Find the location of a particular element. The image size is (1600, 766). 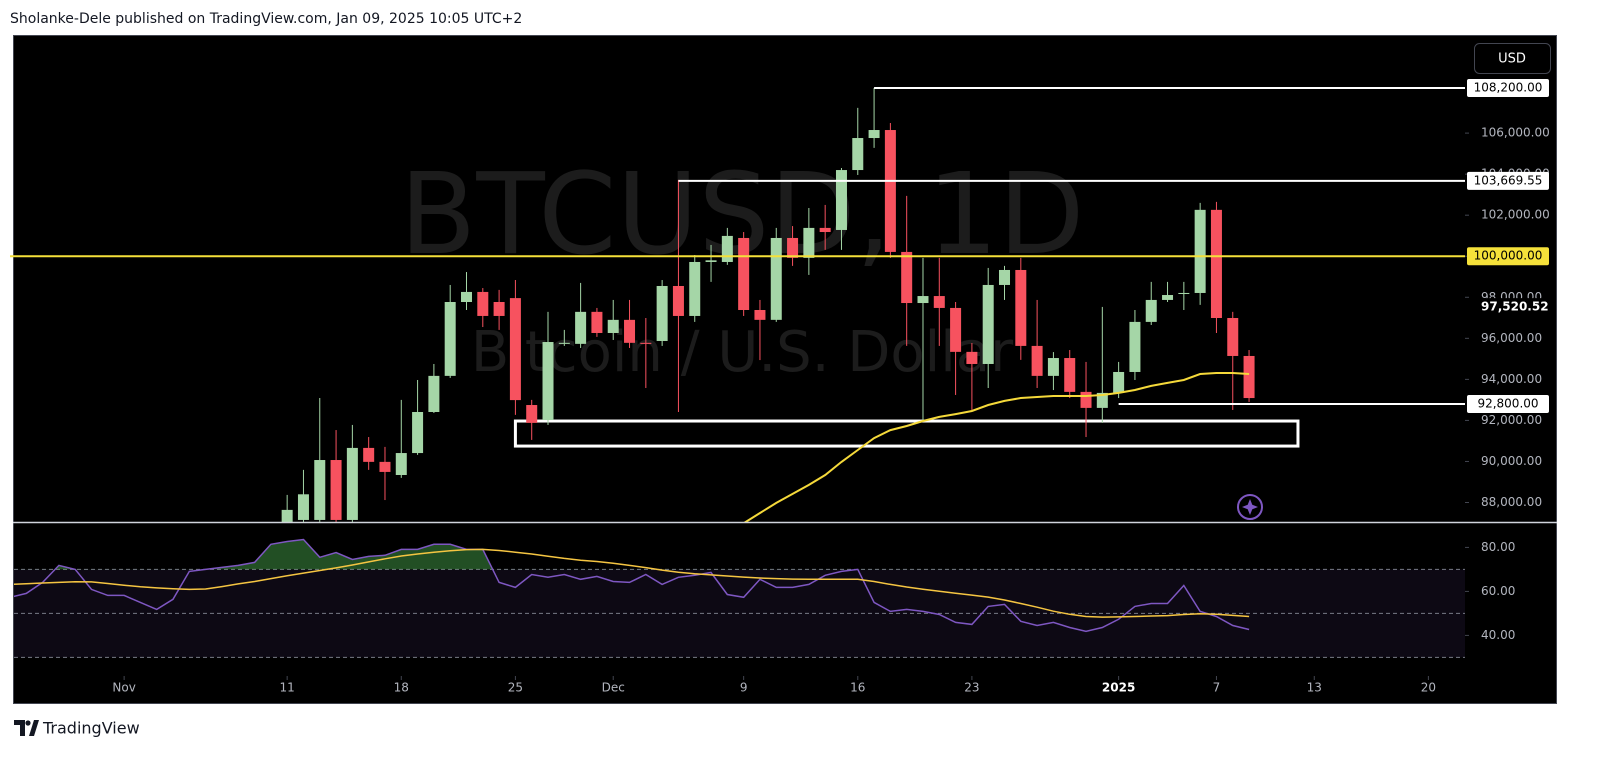

level-label: 92,800.00 is located at coordinates (1507, 403).